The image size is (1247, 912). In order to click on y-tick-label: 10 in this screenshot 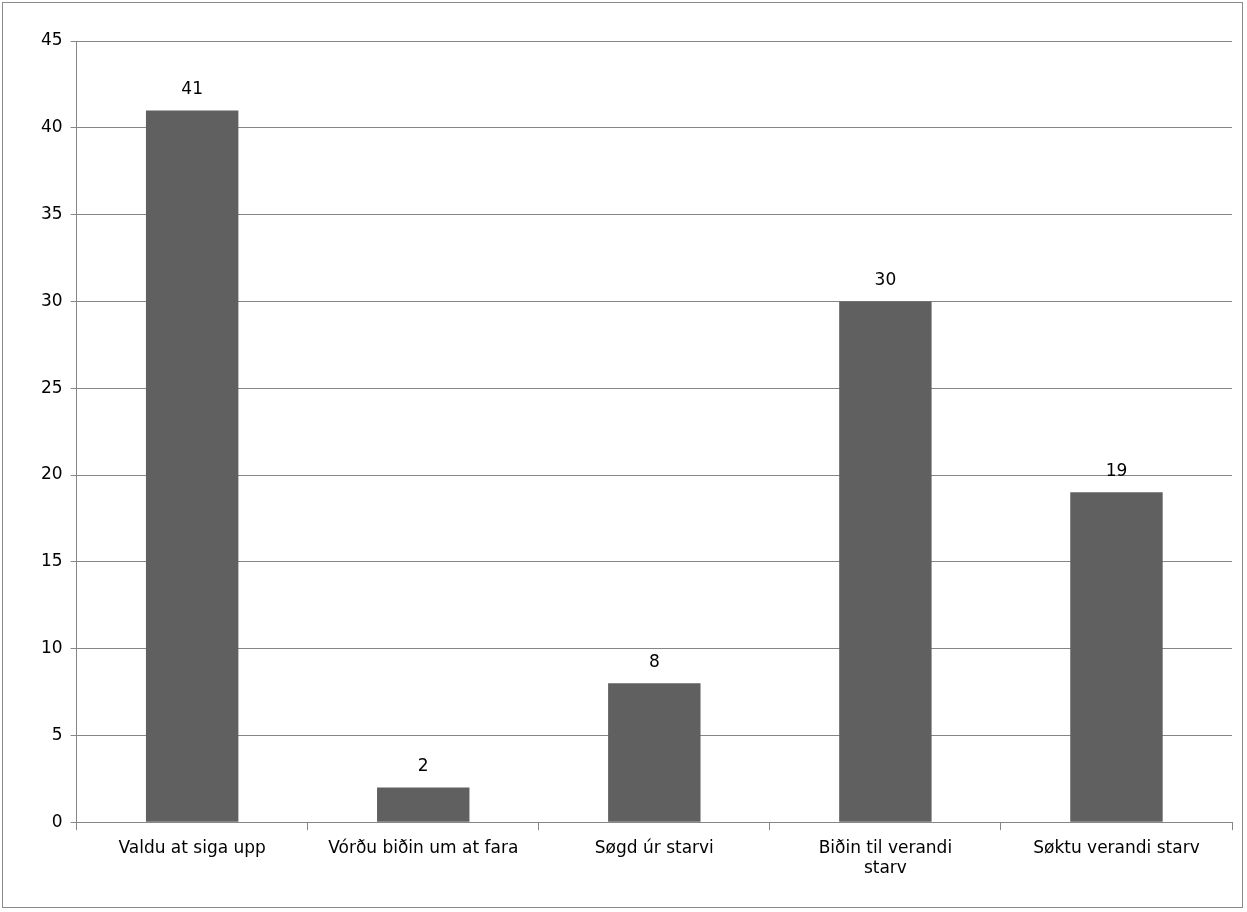, I will do `click(51, 647)`.